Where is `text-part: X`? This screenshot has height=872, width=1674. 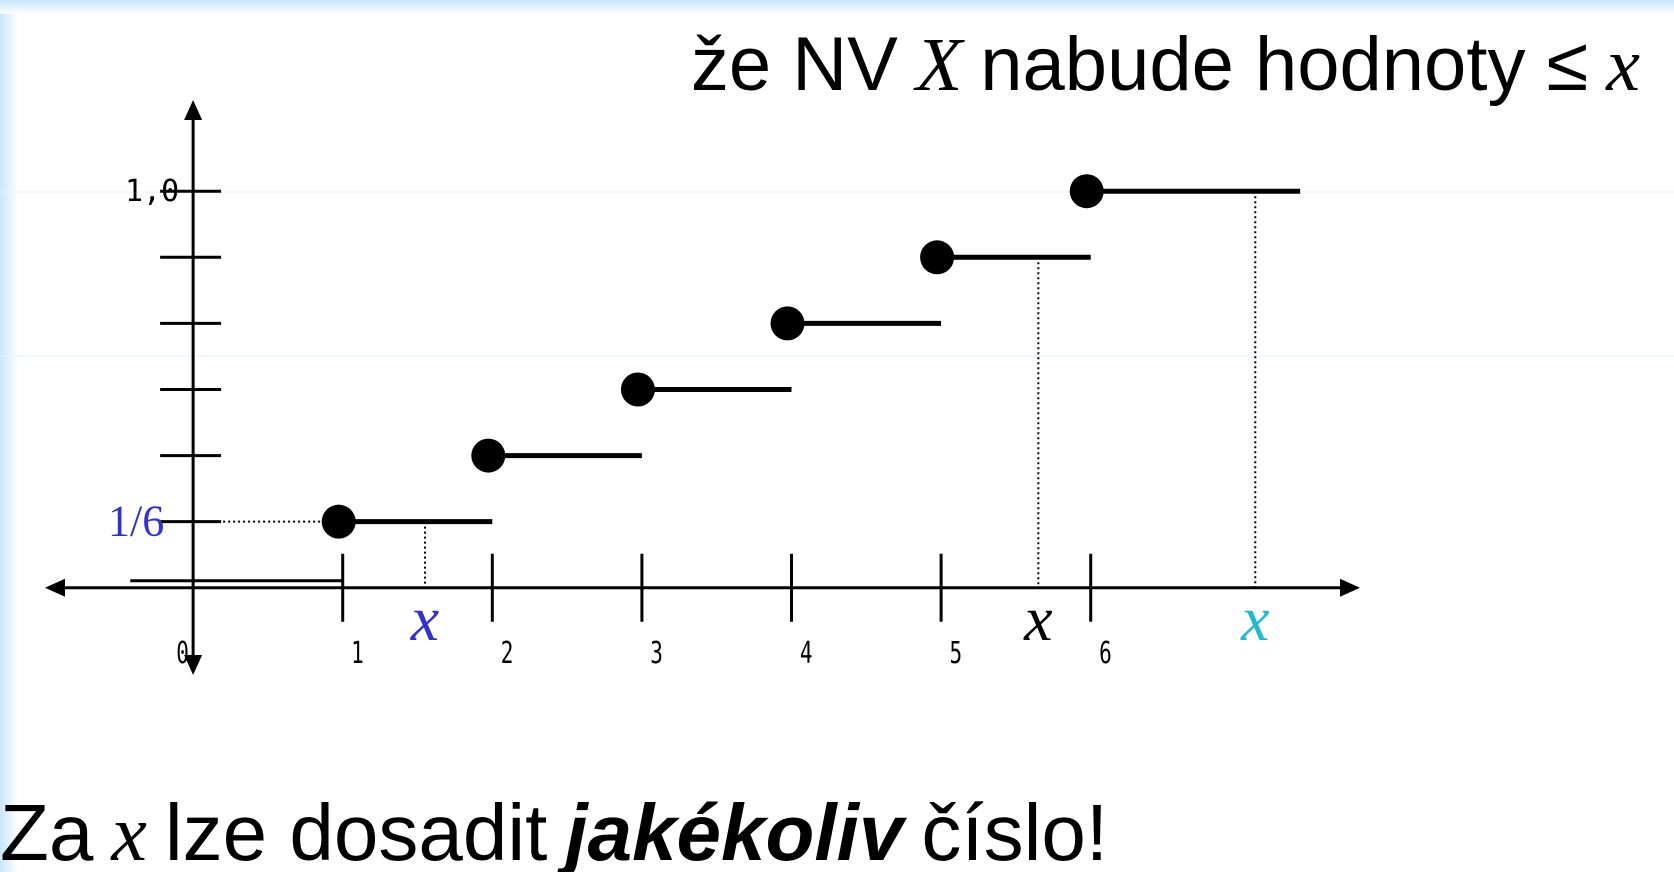 text-part: X is located at coordinates (939, 65).